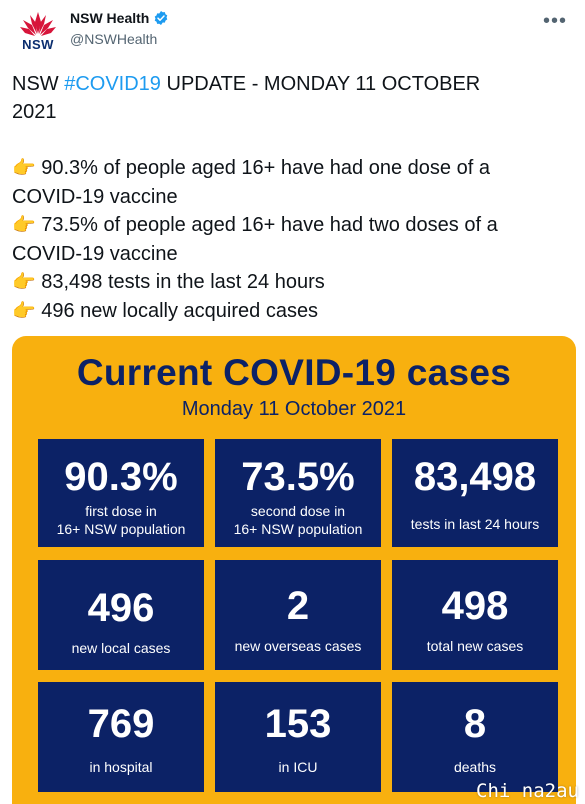 The width and height of the screenshot is (585, 804). Describe the element at coordinates (475, 524) in the screenshot. I see `tile-label: tests in last 24 hours` at that location.